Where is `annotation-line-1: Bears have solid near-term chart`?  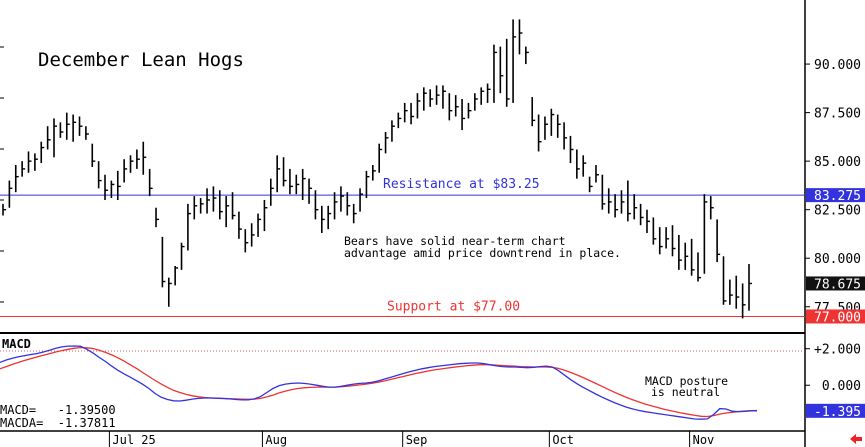
annotation-line-1: Bears have solid near-term chart is located at coordinates (455, 241).